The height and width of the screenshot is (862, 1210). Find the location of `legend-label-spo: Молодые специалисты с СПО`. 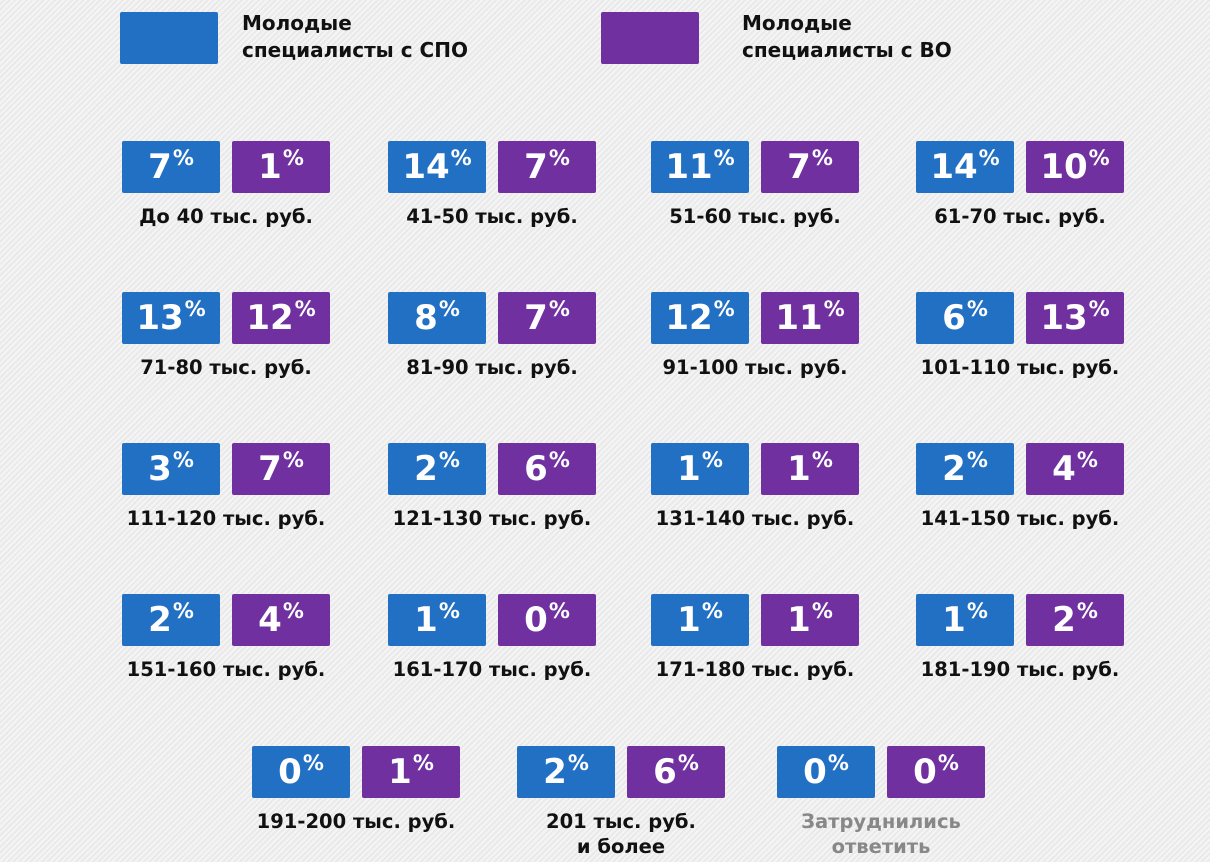

legend-label-spo: Молодые специалисты с СПО is located at coordinates (355, 37).